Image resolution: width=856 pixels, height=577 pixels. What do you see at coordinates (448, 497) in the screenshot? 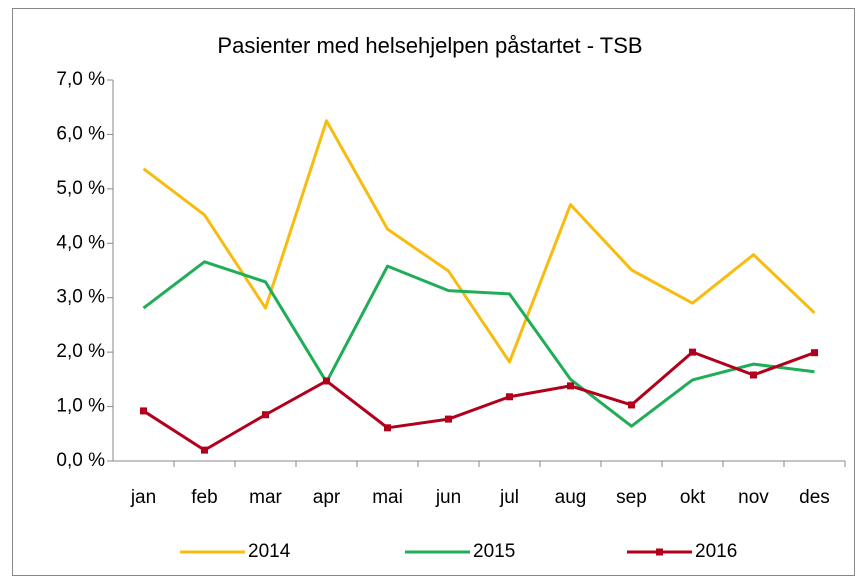
I see `x-tick-label: jun` at bounding box center [448, 497].